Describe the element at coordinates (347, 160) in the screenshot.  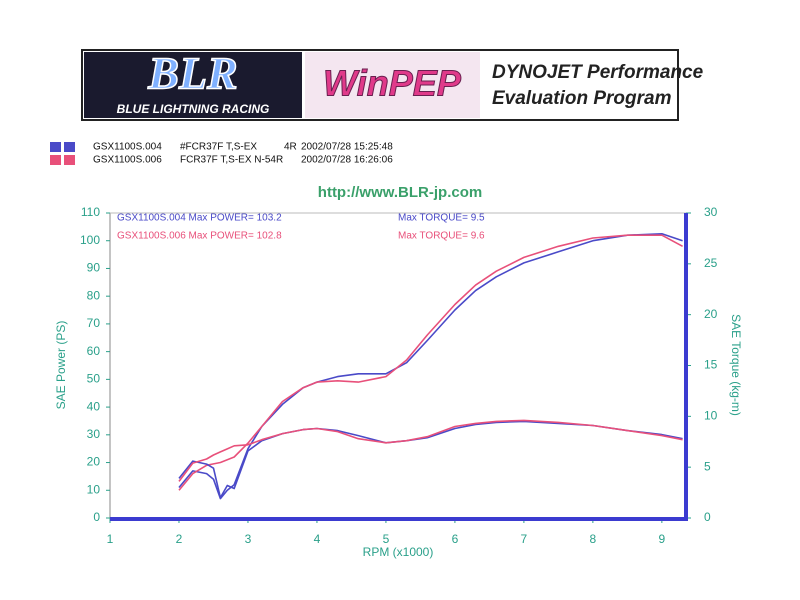
I see `run-date: 2002/07/28 16:26:06` at that location.